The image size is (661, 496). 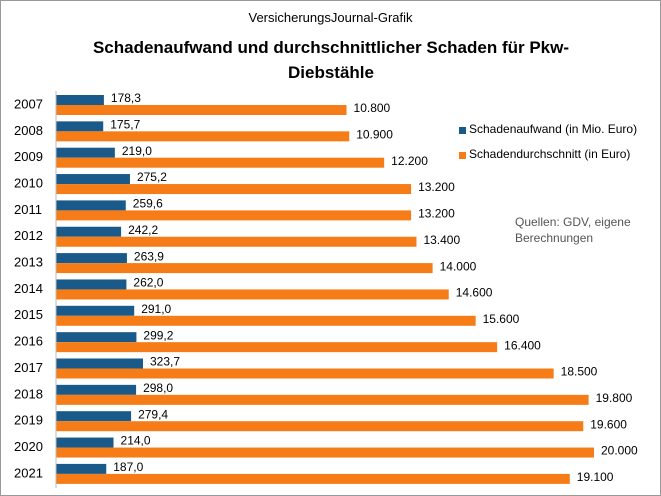 I want to click on data-label: 10.900, so click(x=374, y=135).